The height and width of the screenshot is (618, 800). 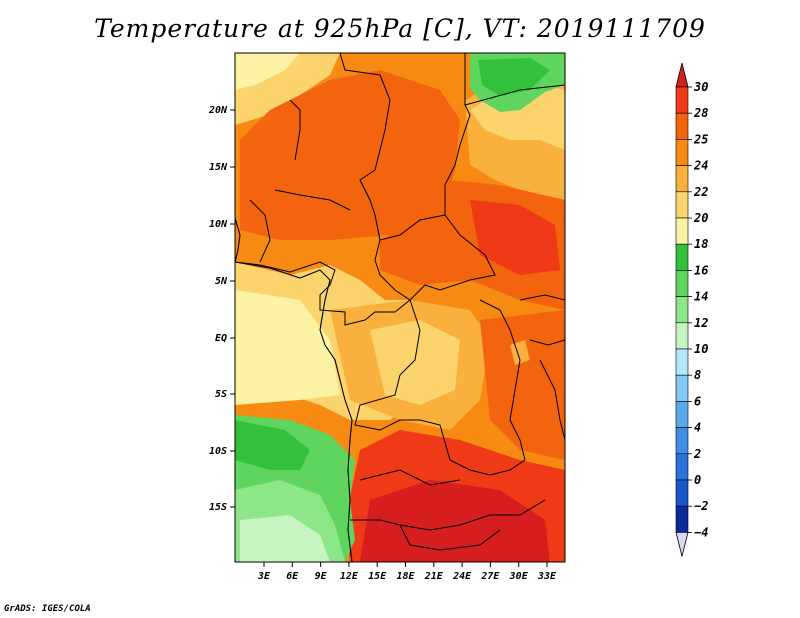 What do you see at coordinates (434, 576) in the screenshot?
I see `lon-tick-label: 21E` at bounding box center [434, 576].